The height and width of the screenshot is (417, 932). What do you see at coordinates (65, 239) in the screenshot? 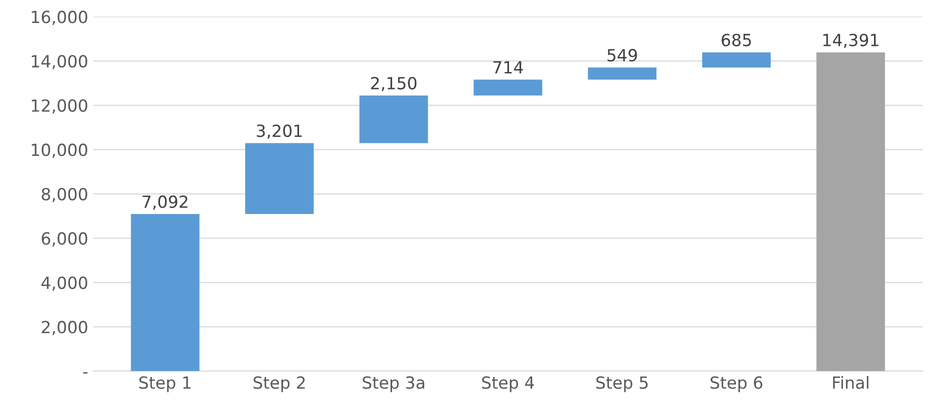
I see `y-tick-label: 6,000` at bounding box center [65, 239].